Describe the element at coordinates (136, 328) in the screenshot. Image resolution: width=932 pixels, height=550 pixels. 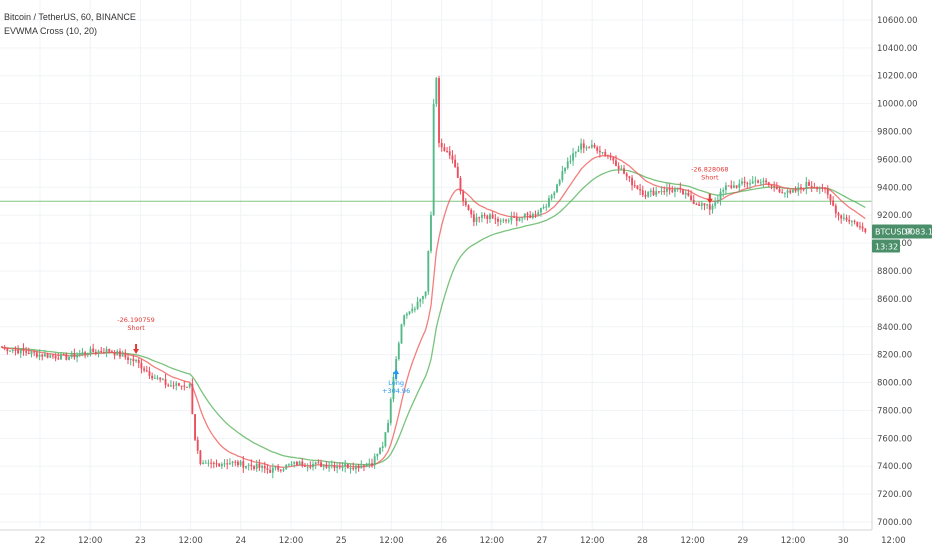
I see `signal-label: Short` at that location.